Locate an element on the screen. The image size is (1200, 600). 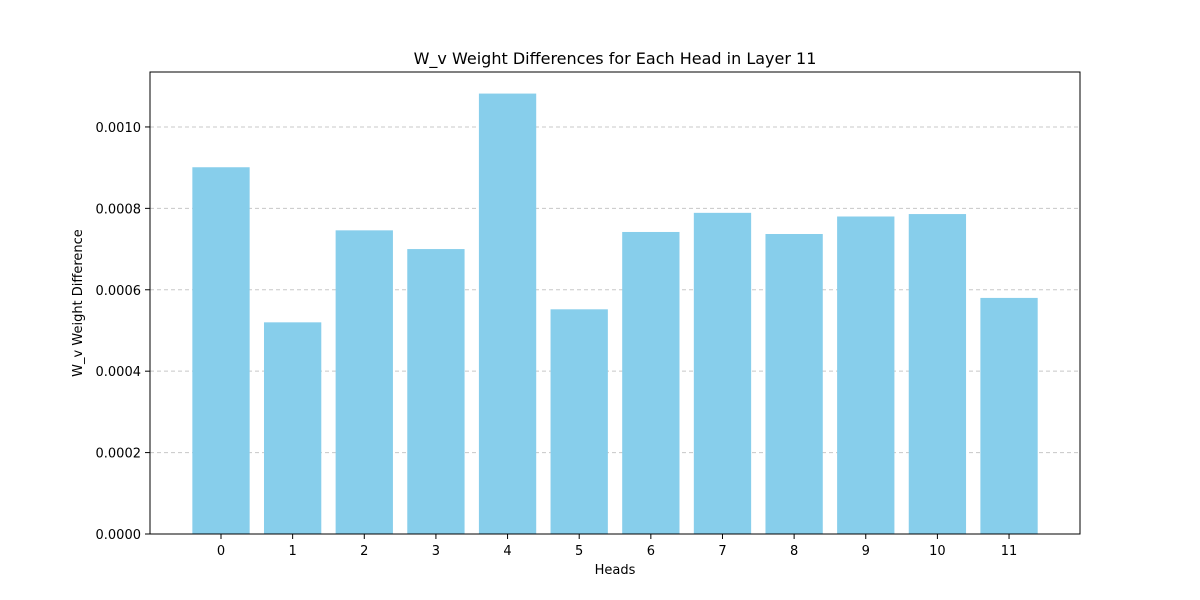
x-tick-label: 2 is located at coordinates (364, 551).